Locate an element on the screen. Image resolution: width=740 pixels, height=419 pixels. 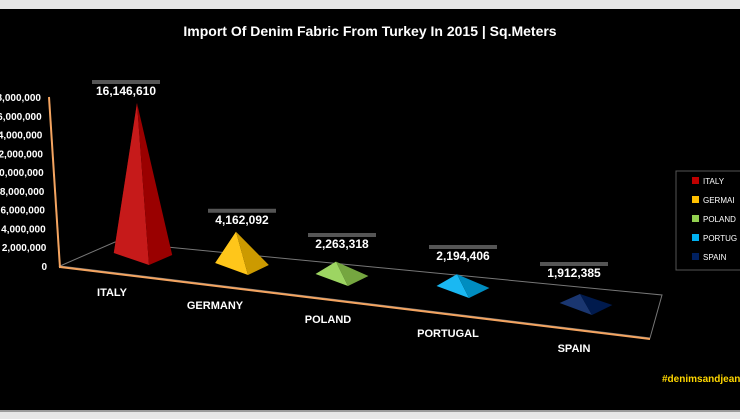
x-axis-tick-labels: ITALY GERMANY POLAND PORTUGAL SPAIN is located at coordinates (343, 321).